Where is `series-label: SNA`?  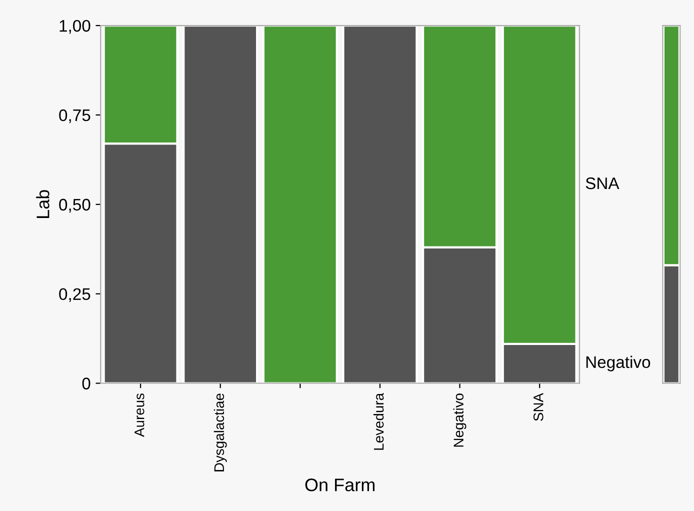
series-label: SNA is located at coordinates (603, 183).